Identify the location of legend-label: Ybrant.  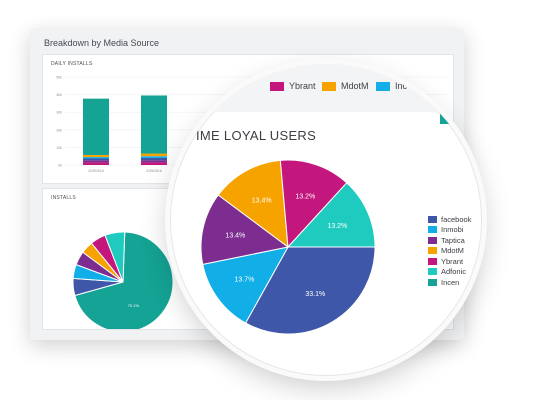
(452, 261).